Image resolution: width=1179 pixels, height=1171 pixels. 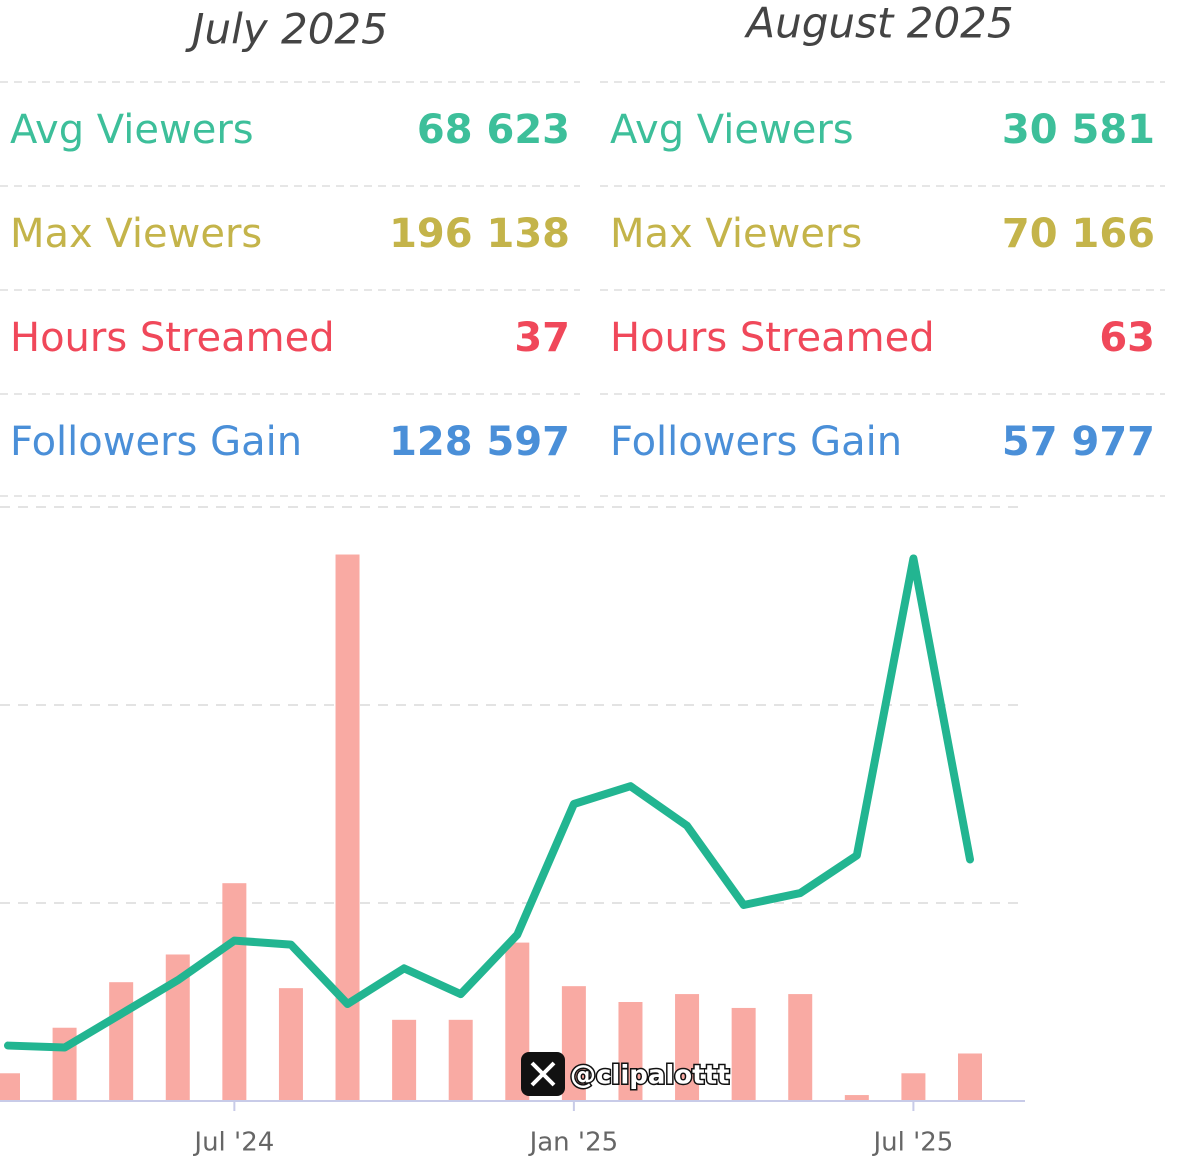 What do you see at coordinates (1078, 234) in the screenshot?
I see `stat-value: 70 166` at bounding box center [1078, 234].